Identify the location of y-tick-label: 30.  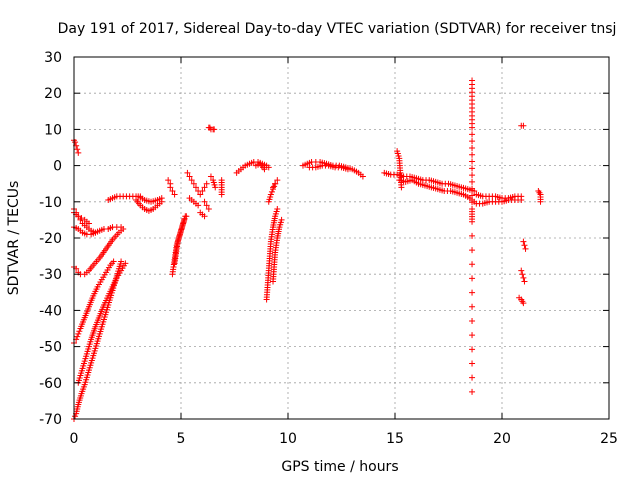
(53, 58).